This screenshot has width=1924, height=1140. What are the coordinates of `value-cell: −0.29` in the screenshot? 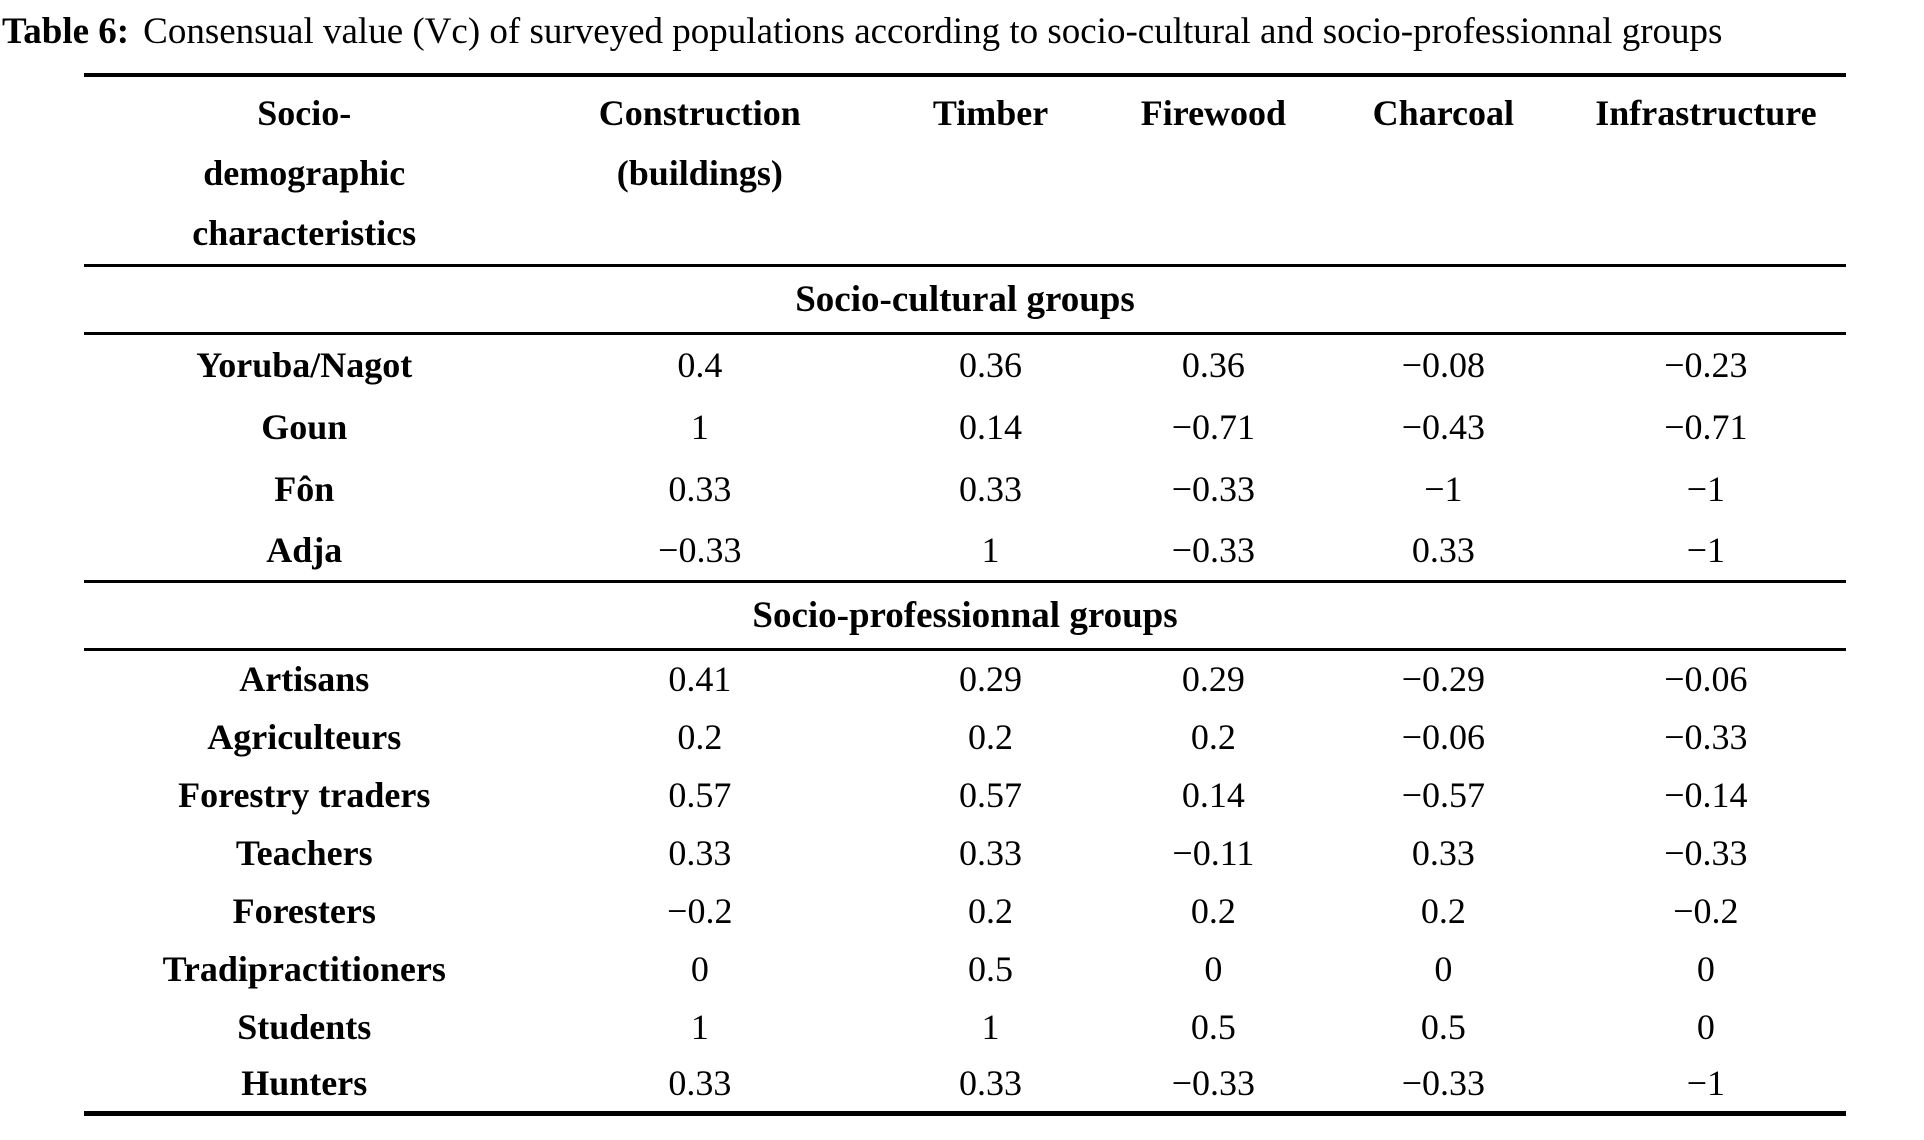 It's located at (1443, 679).